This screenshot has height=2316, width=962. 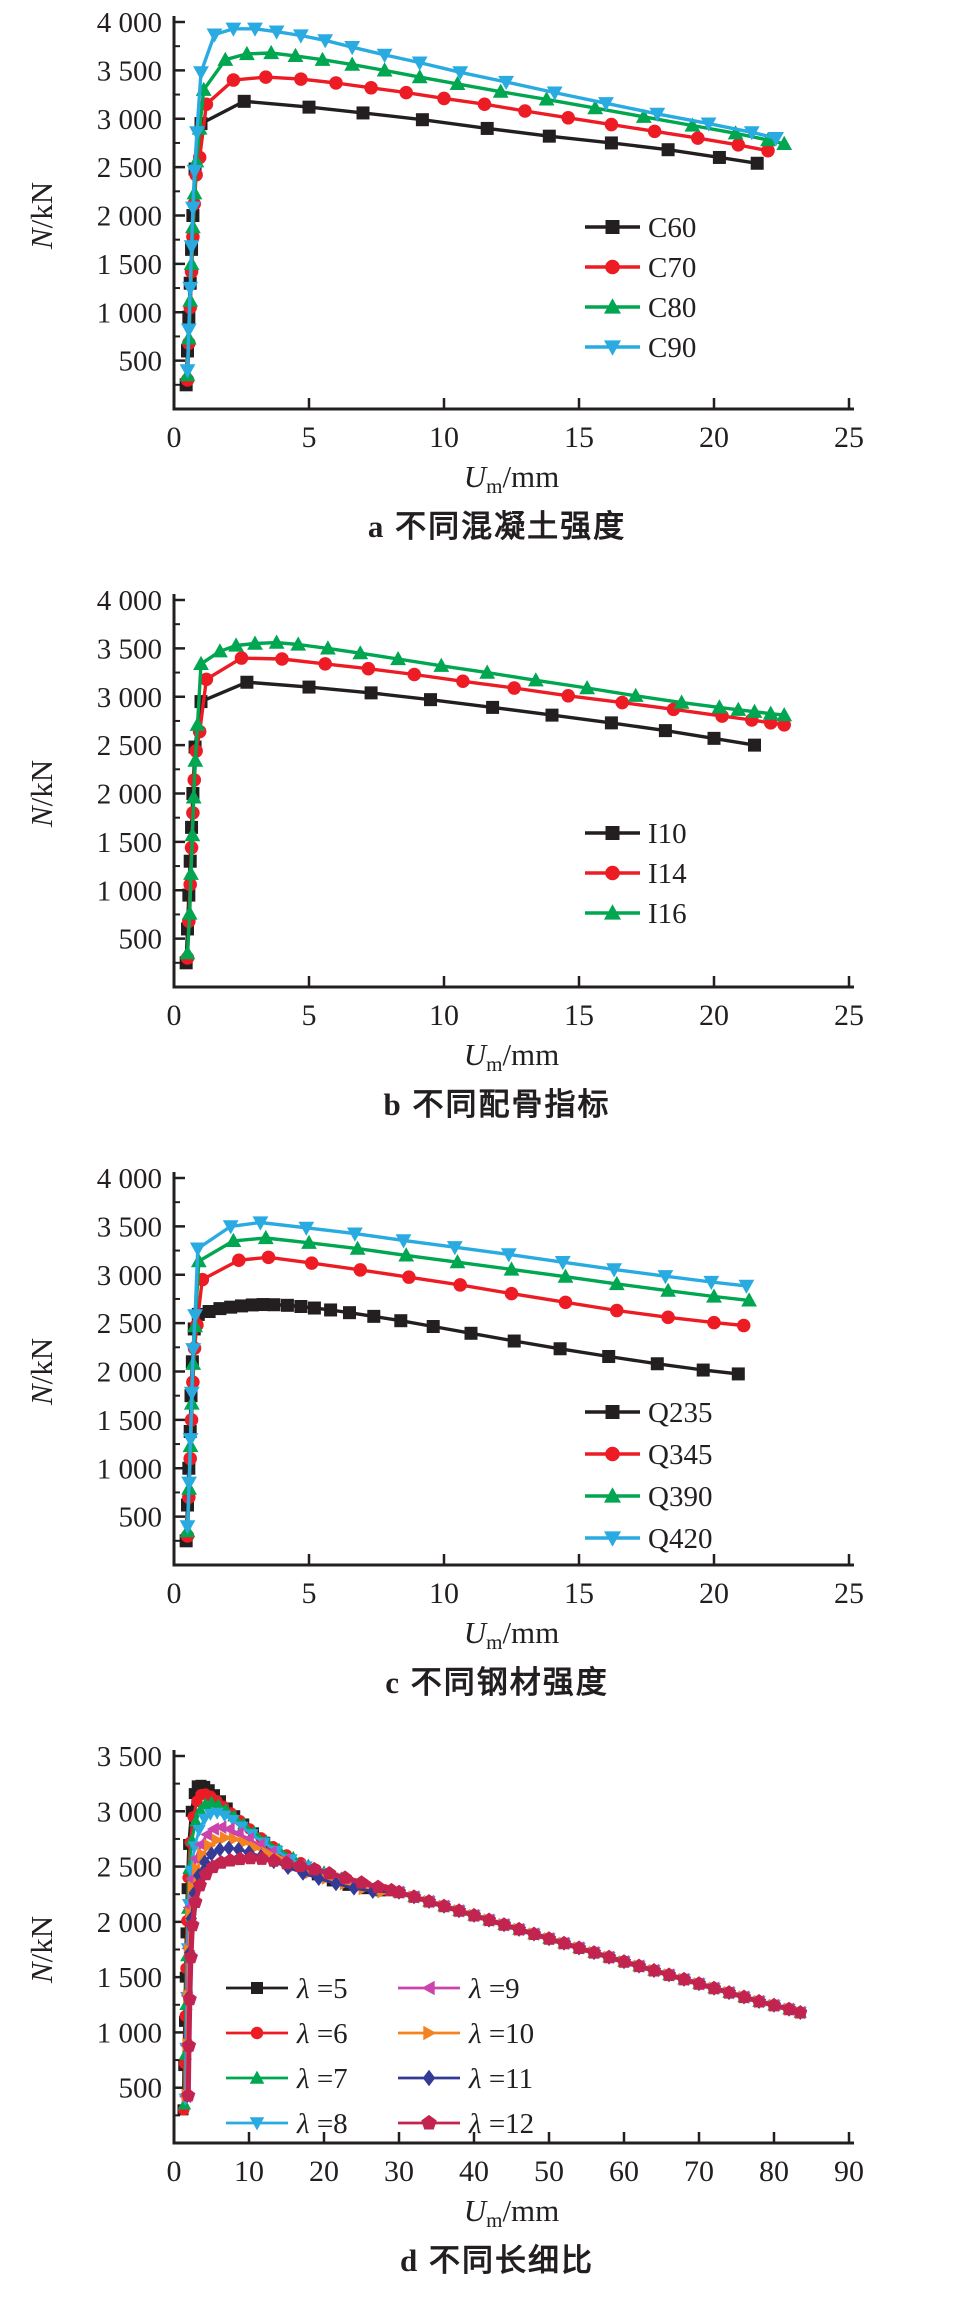 I want to click on svg-text: I14, so click(x=667, y=874).